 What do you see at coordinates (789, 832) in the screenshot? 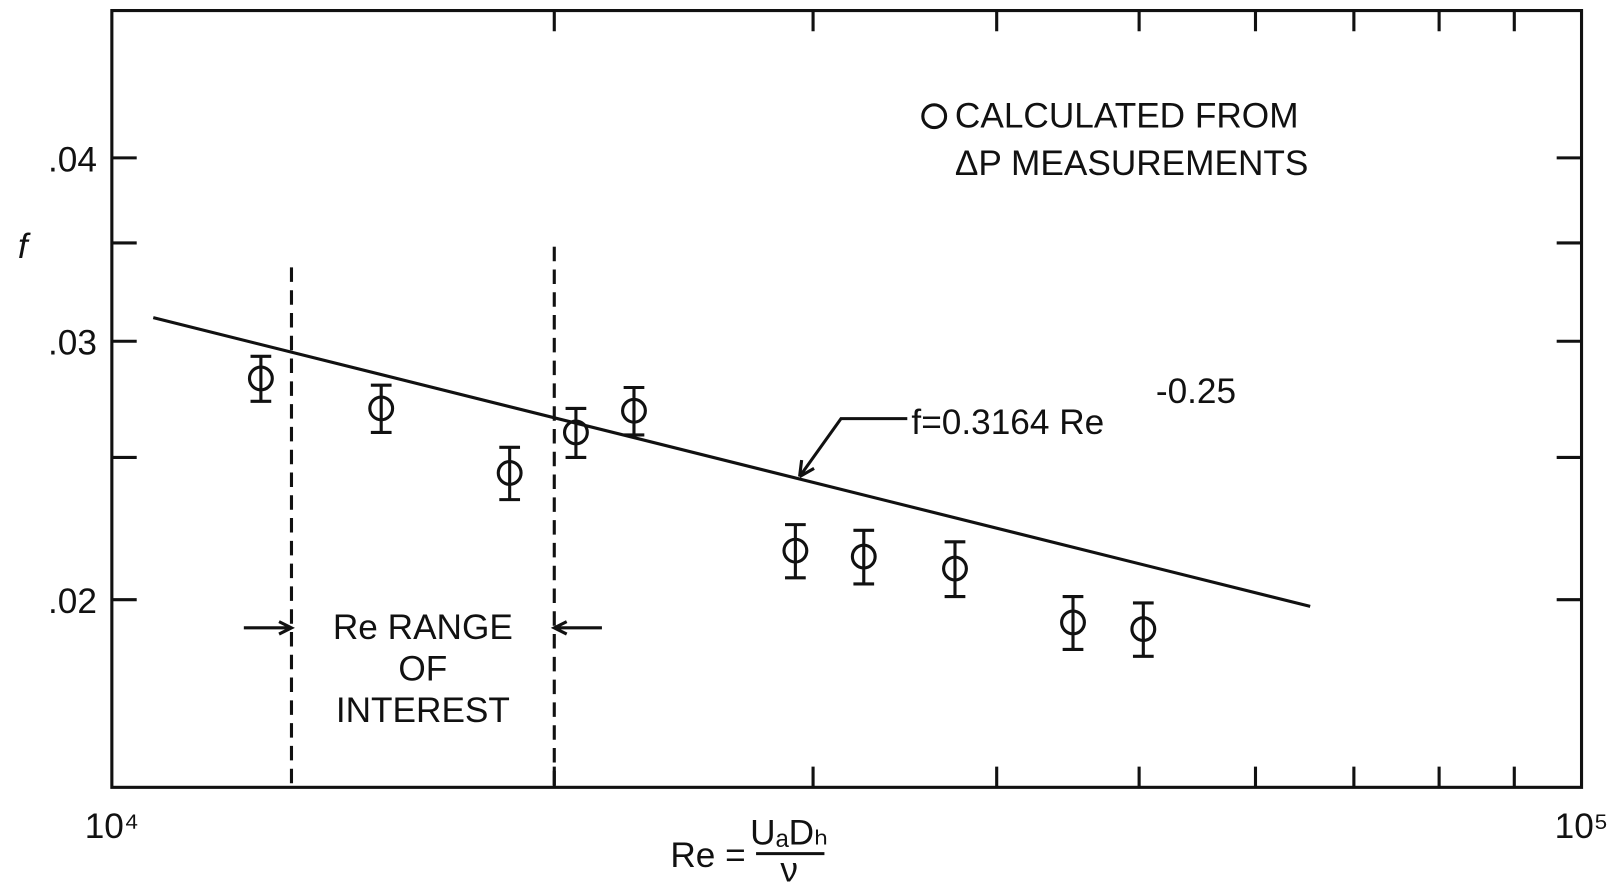
I see `x-axis-label: UₐDₕ` at bounding box center [789, 832].